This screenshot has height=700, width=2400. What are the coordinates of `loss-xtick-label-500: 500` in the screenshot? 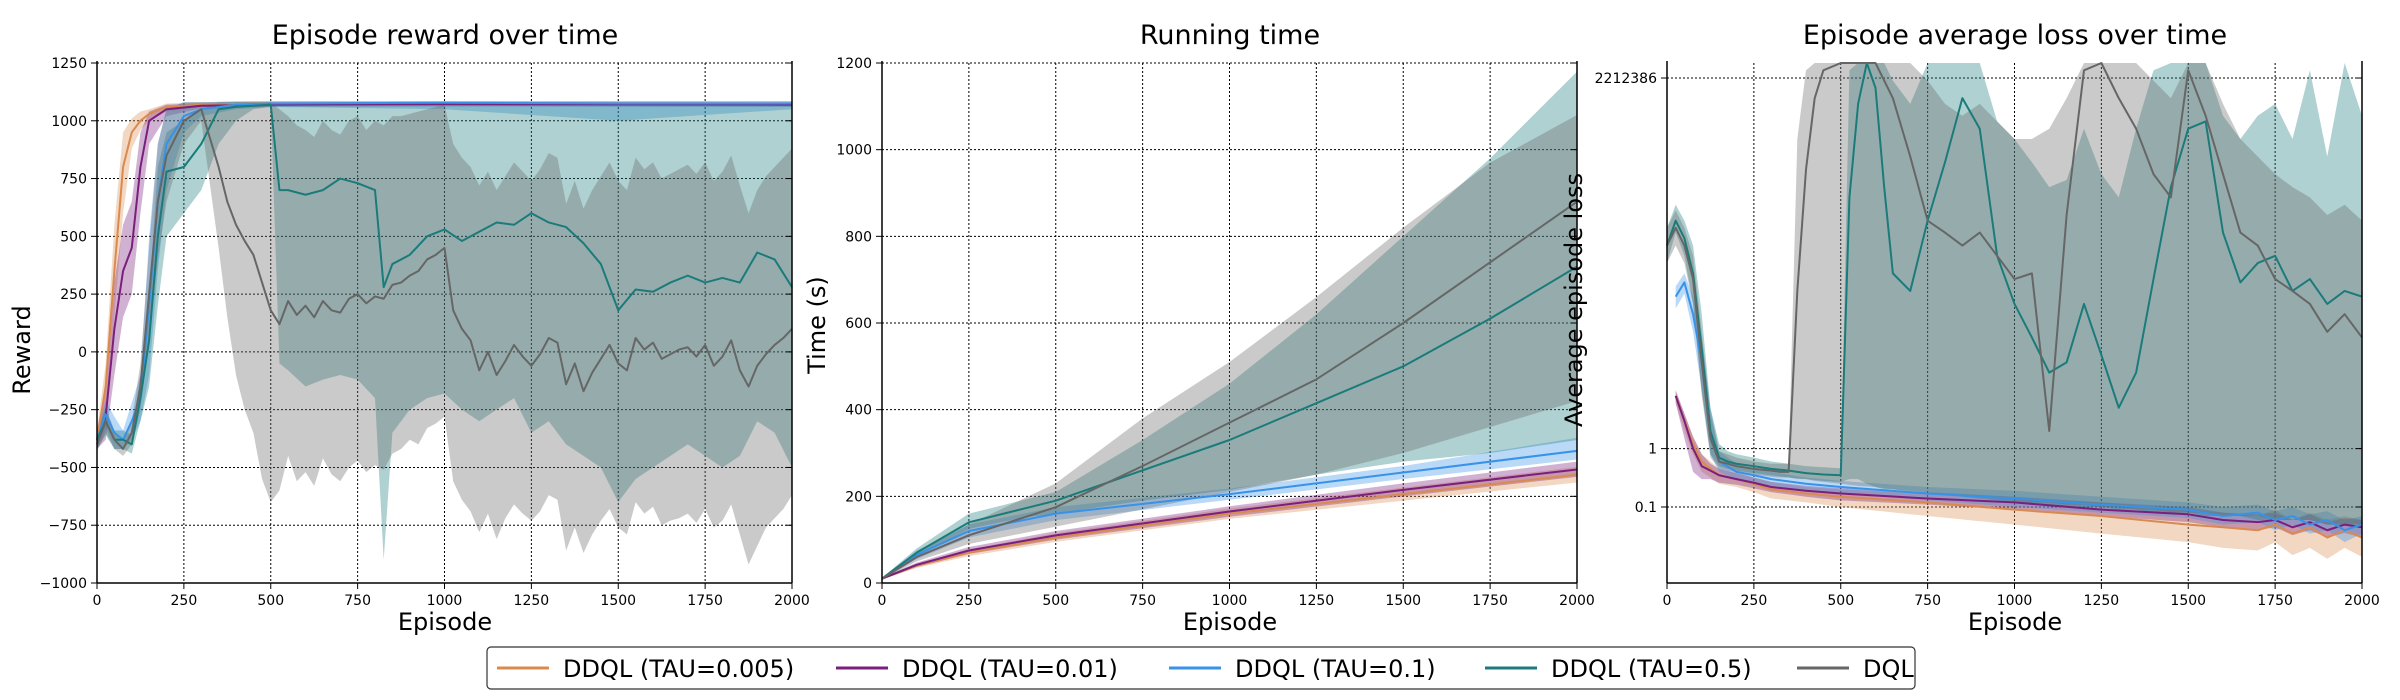 It's located at (1840, 601).